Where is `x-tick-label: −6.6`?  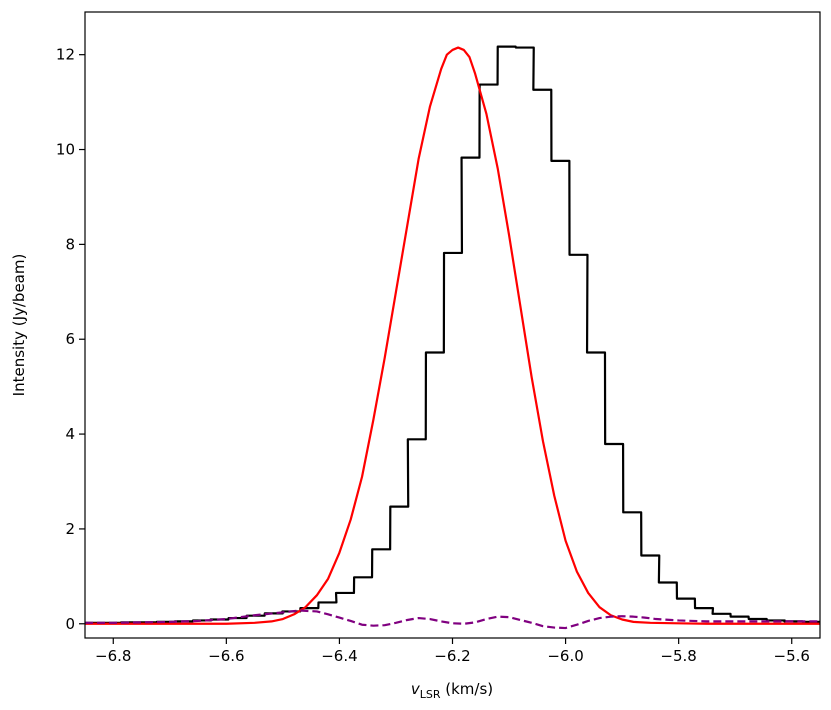 x-tick-label: −6.6 is located at coordinates (226, 656).